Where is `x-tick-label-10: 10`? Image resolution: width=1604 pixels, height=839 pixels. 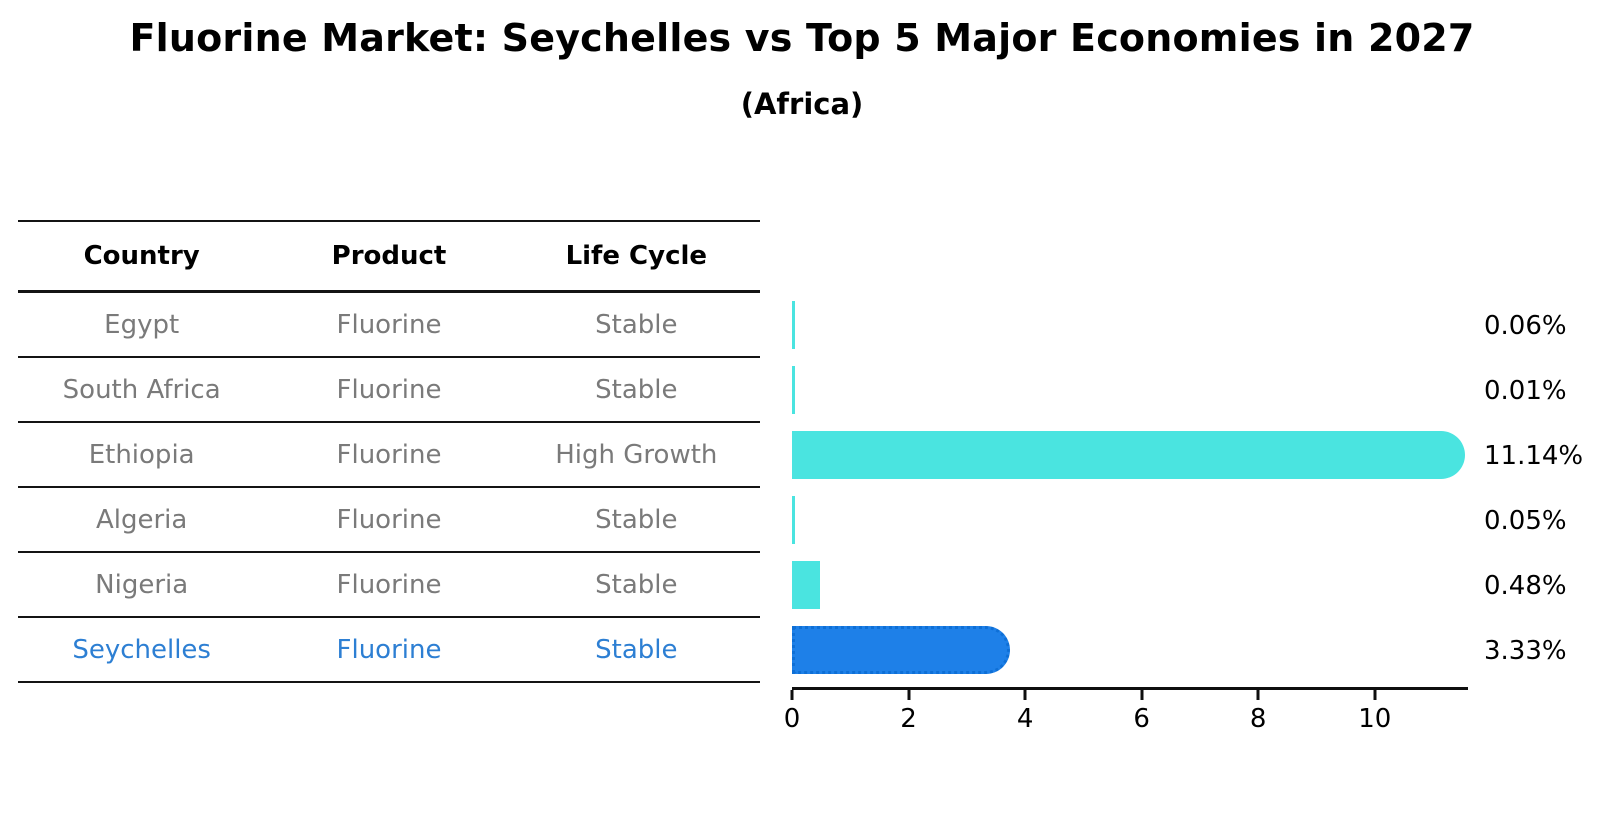
x-tick-label-10: 10 is located at coordinates (1375, 719).